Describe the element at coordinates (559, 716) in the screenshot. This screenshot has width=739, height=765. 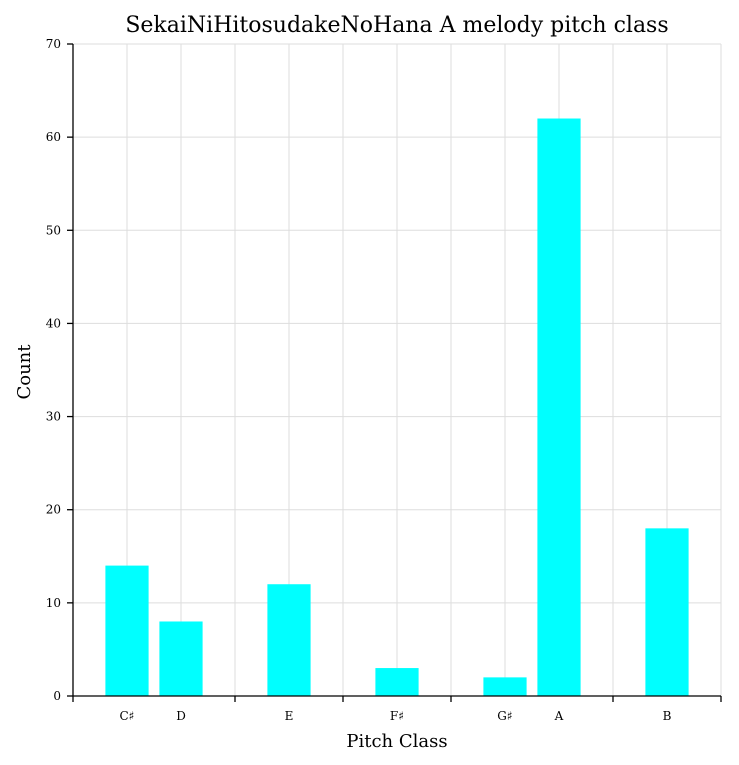
I see `x-category-label: A` at that location.